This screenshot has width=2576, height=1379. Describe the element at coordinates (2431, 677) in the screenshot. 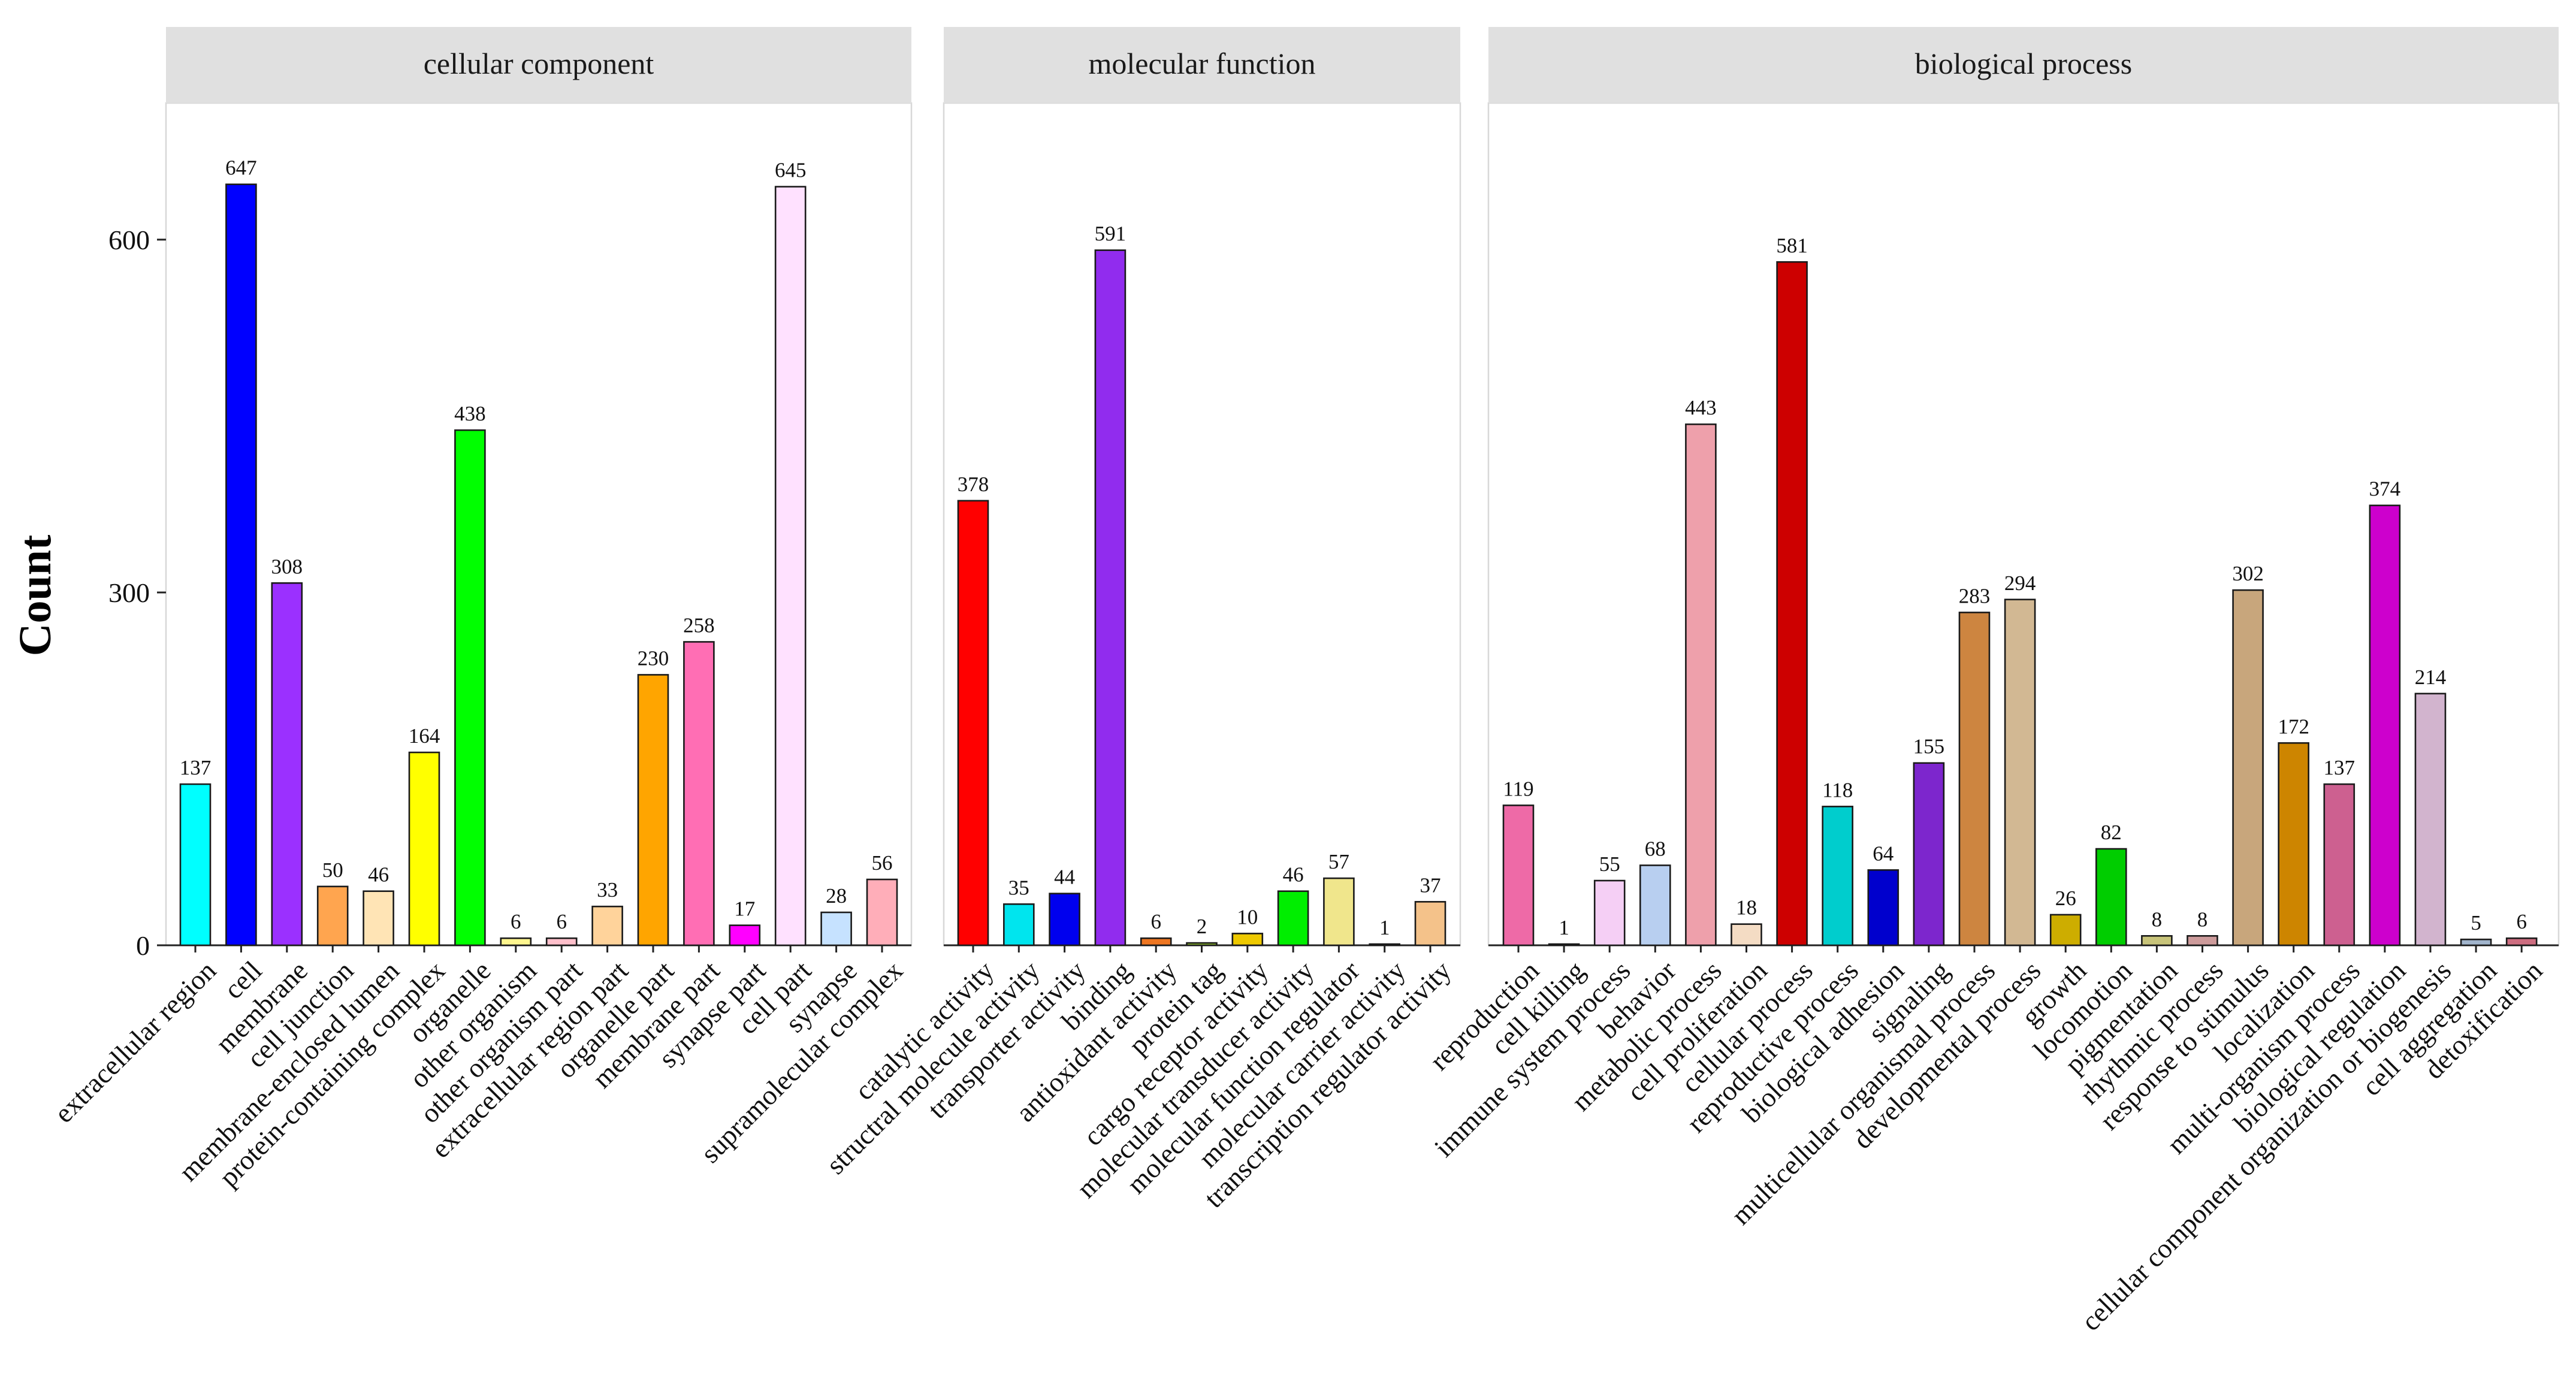

I see `bar-value-label: 214` at that location.